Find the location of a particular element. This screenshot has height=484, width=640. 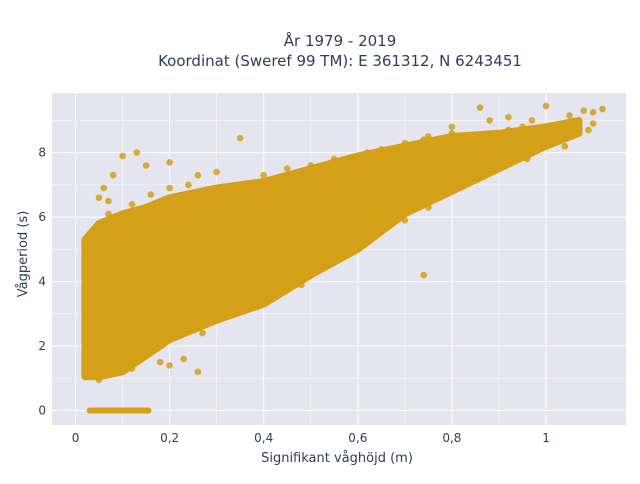

x-tick-label: 0,4 is located at coordinates (263, 438).